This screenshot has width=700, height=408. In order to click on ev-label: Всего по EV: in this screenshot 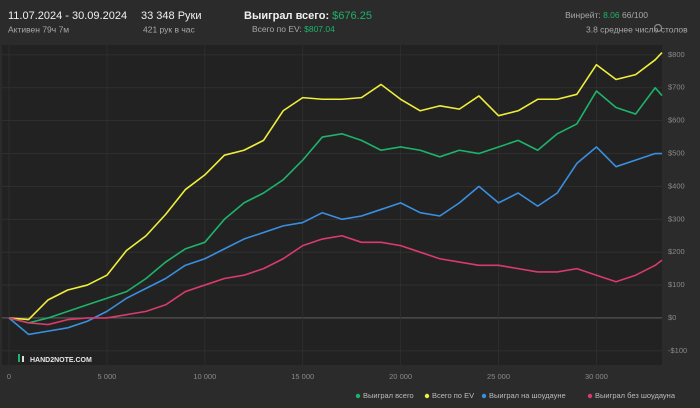, I will do `click(277, 29)`.